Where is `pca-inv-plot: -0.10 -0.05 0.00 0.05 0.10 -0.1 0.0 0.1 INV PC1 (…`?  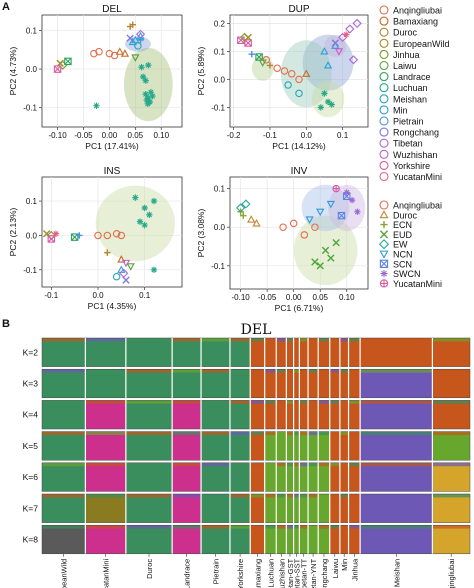
pca-inv-plot: -0.10 -0.05 0.00 0.05 0.10 -0.1 0.0 0.1 INV PC1 (… is located at coordinates (282, 239).